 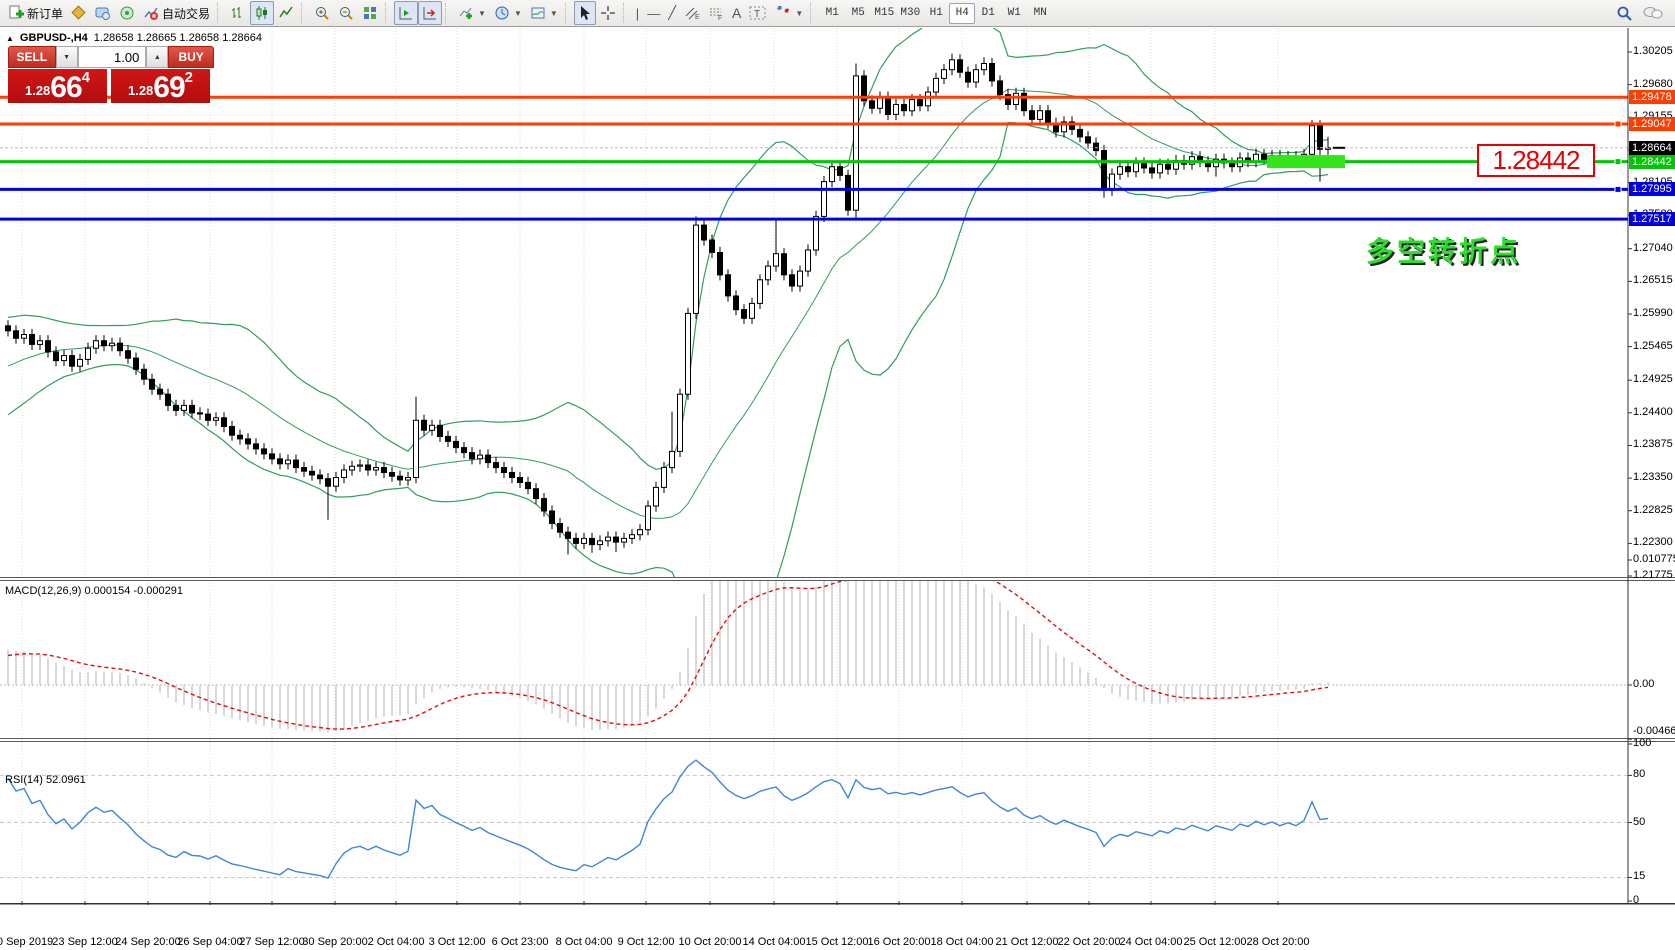 What do you see at coordinates (789, 13) in the screenshot?
I see `arrows-button: ▼` at bounding box center [789, 13].